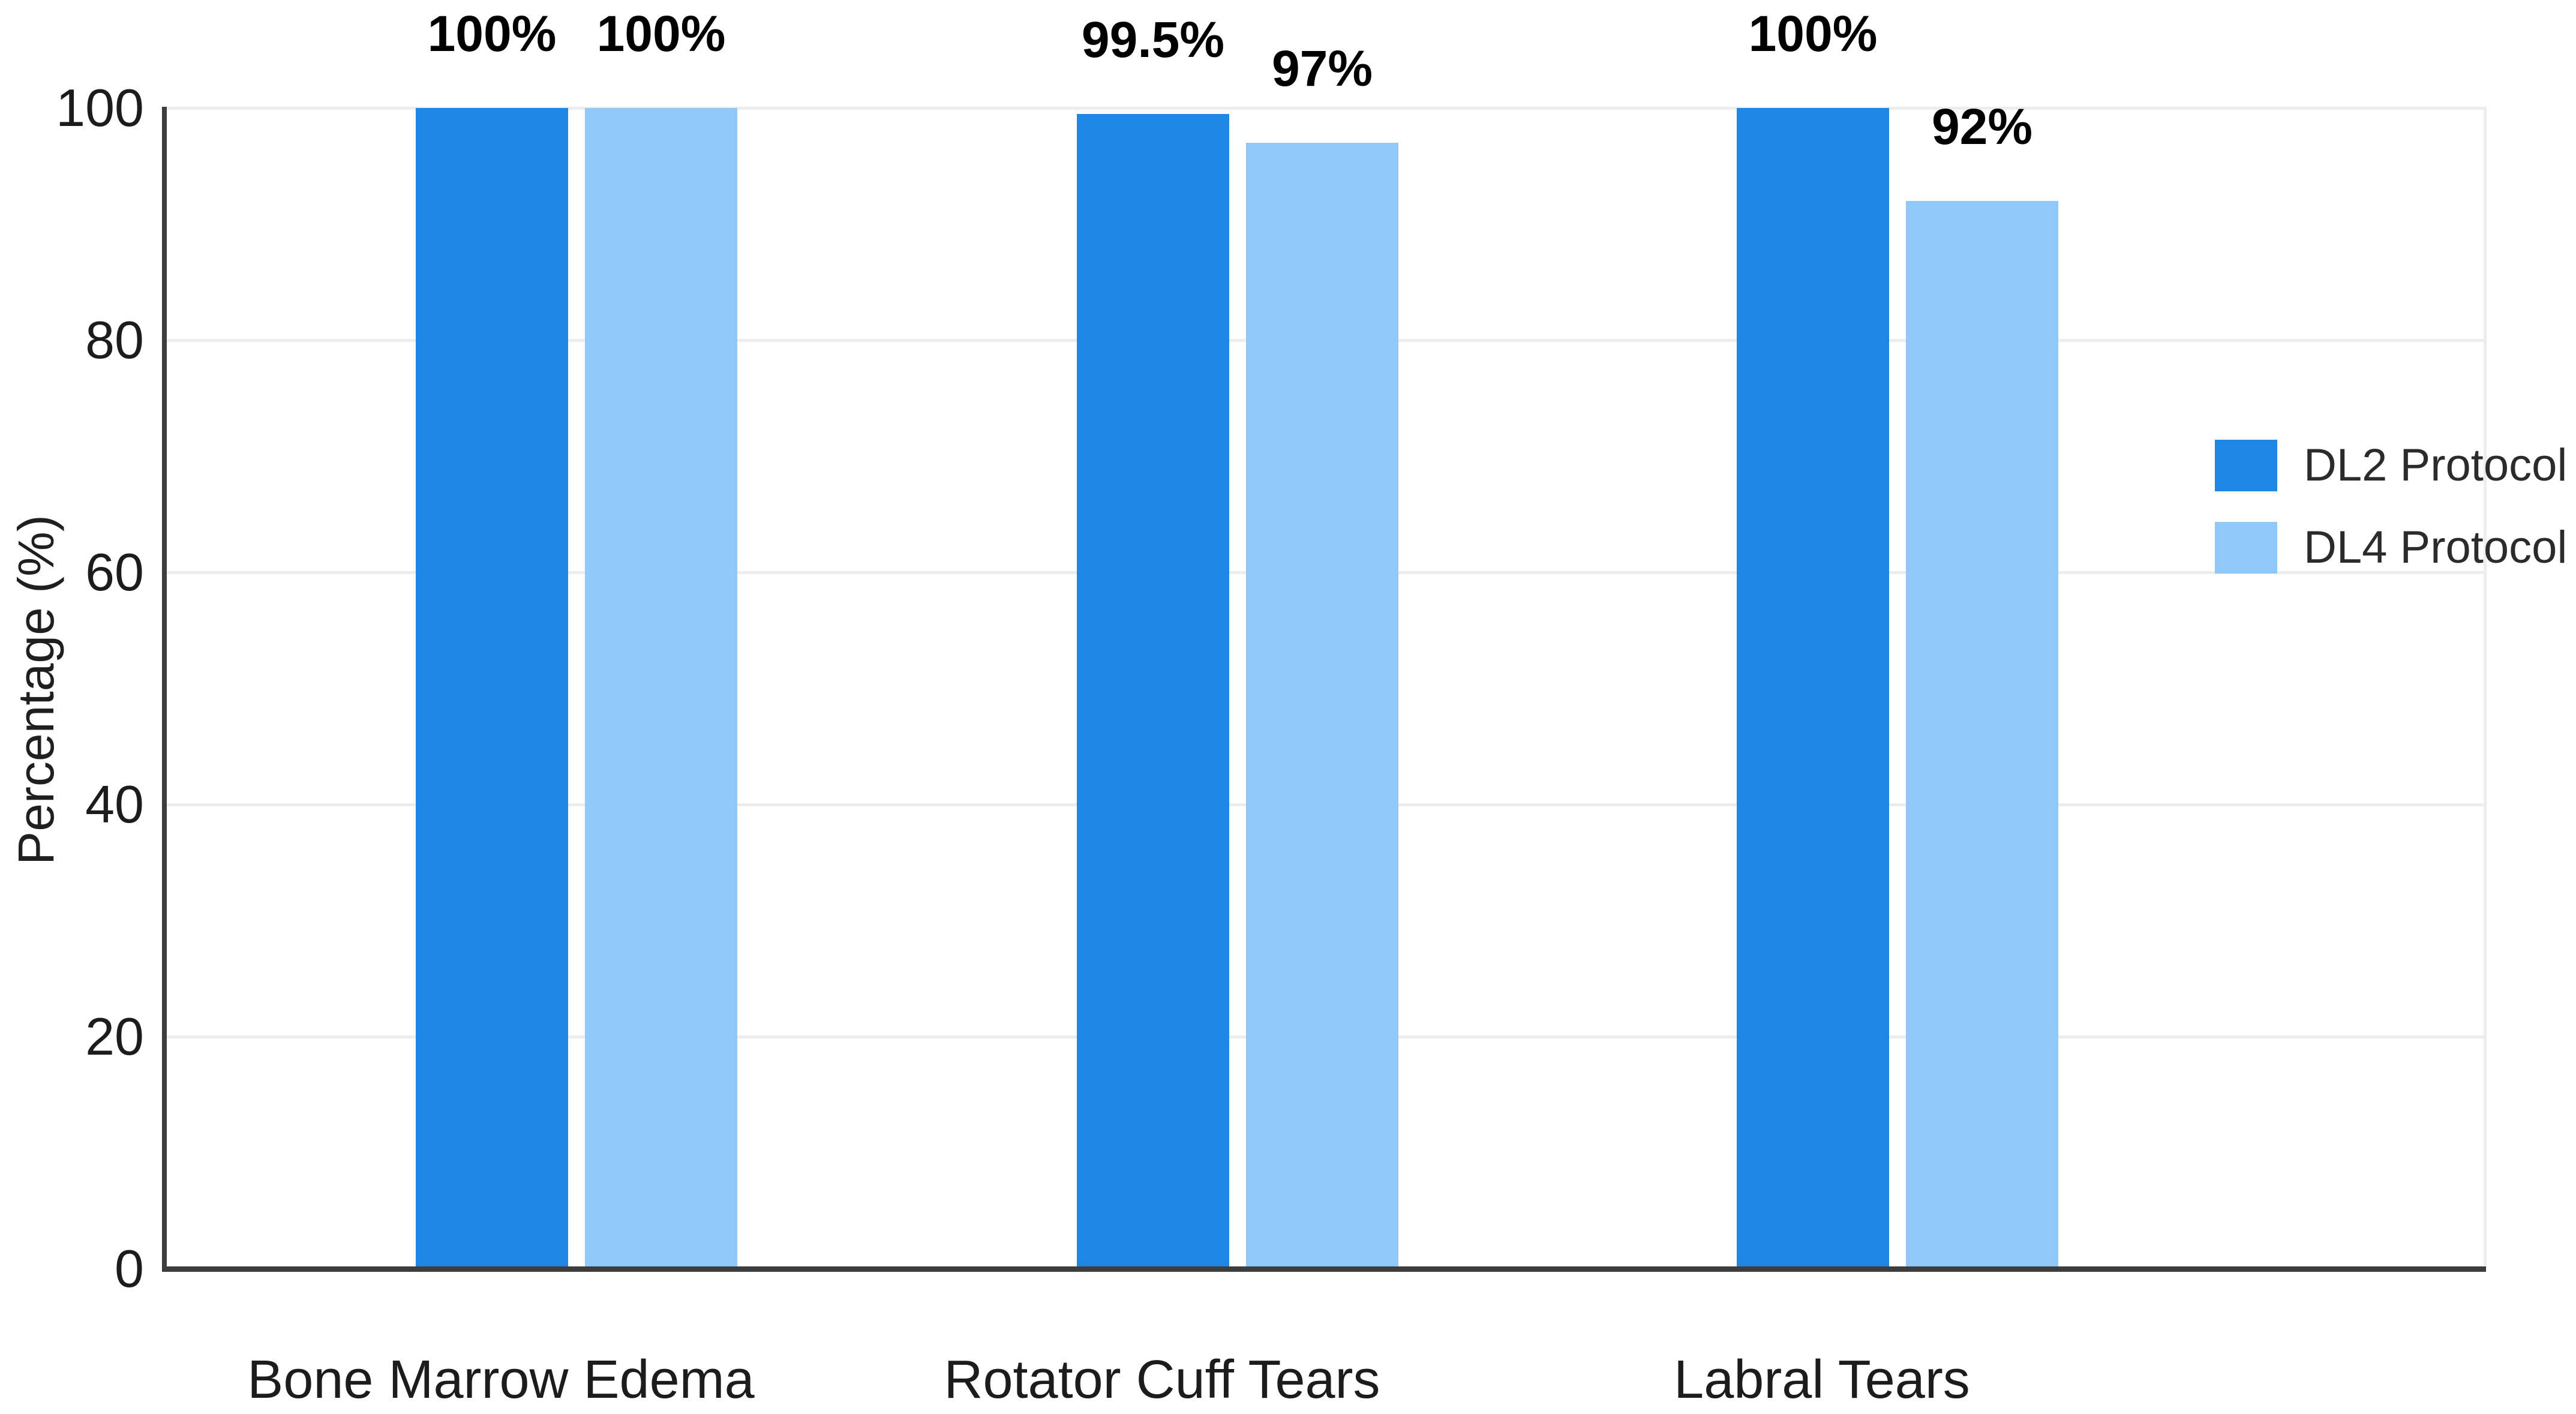 The image size is (2576, 1414). I want to click on category-label-bone-marrow-edema: Bone Marrow Edema, so click(501, 1380).